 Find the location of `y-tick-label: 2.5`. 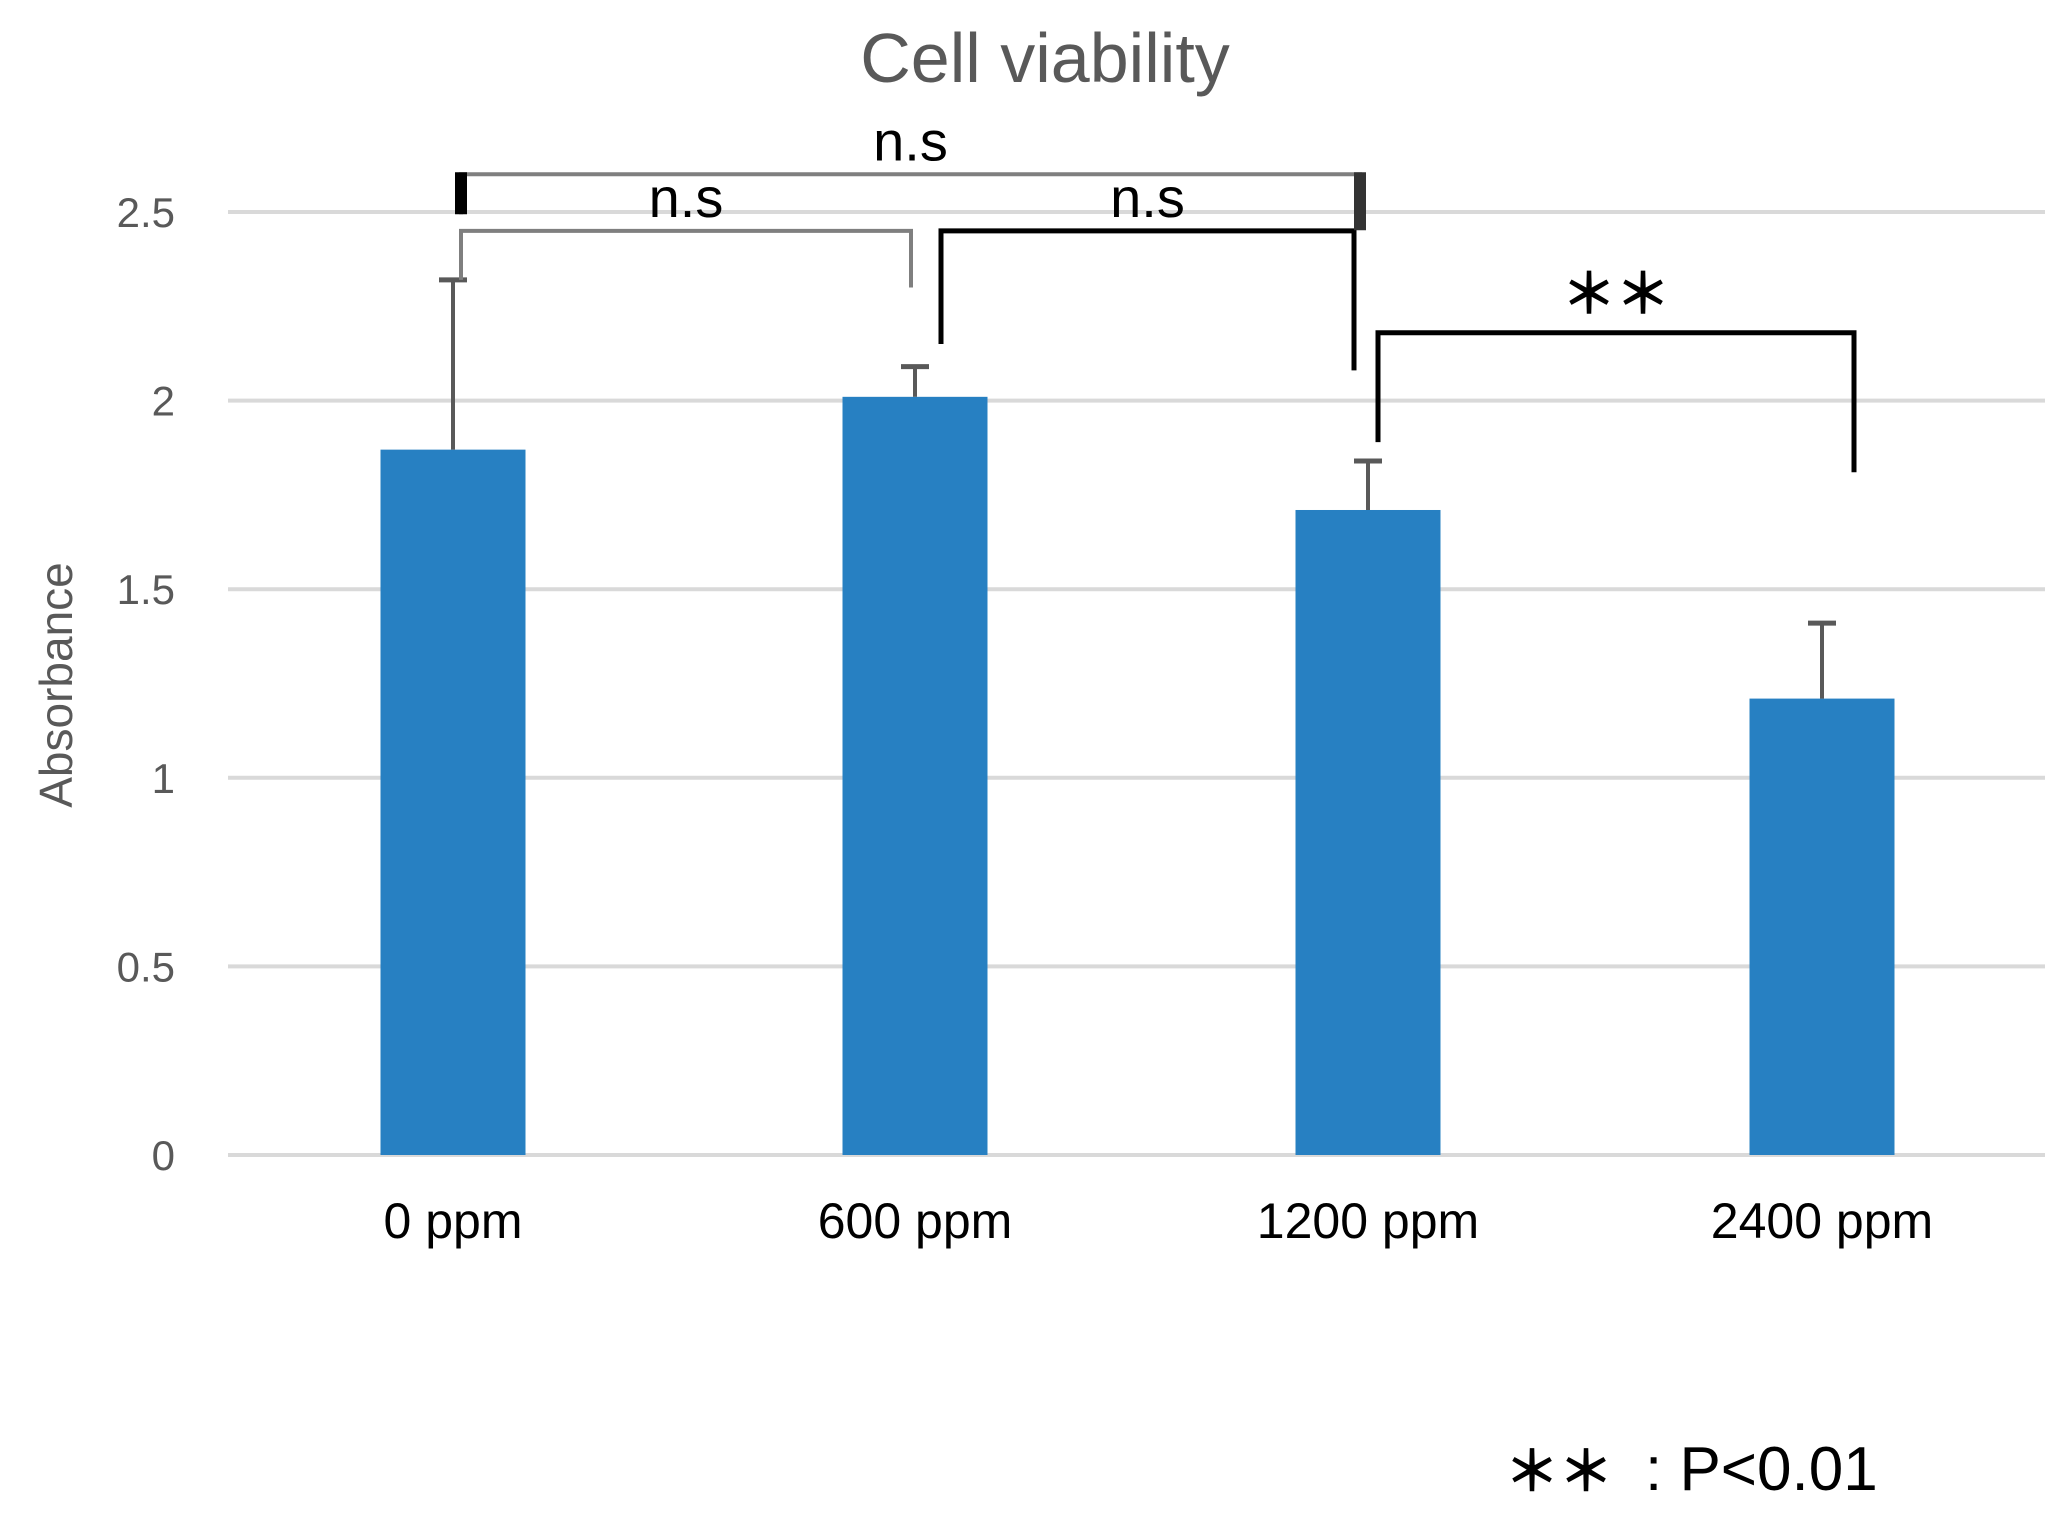

y-tick-label: 2.5 is located at coordinates (146, 212).